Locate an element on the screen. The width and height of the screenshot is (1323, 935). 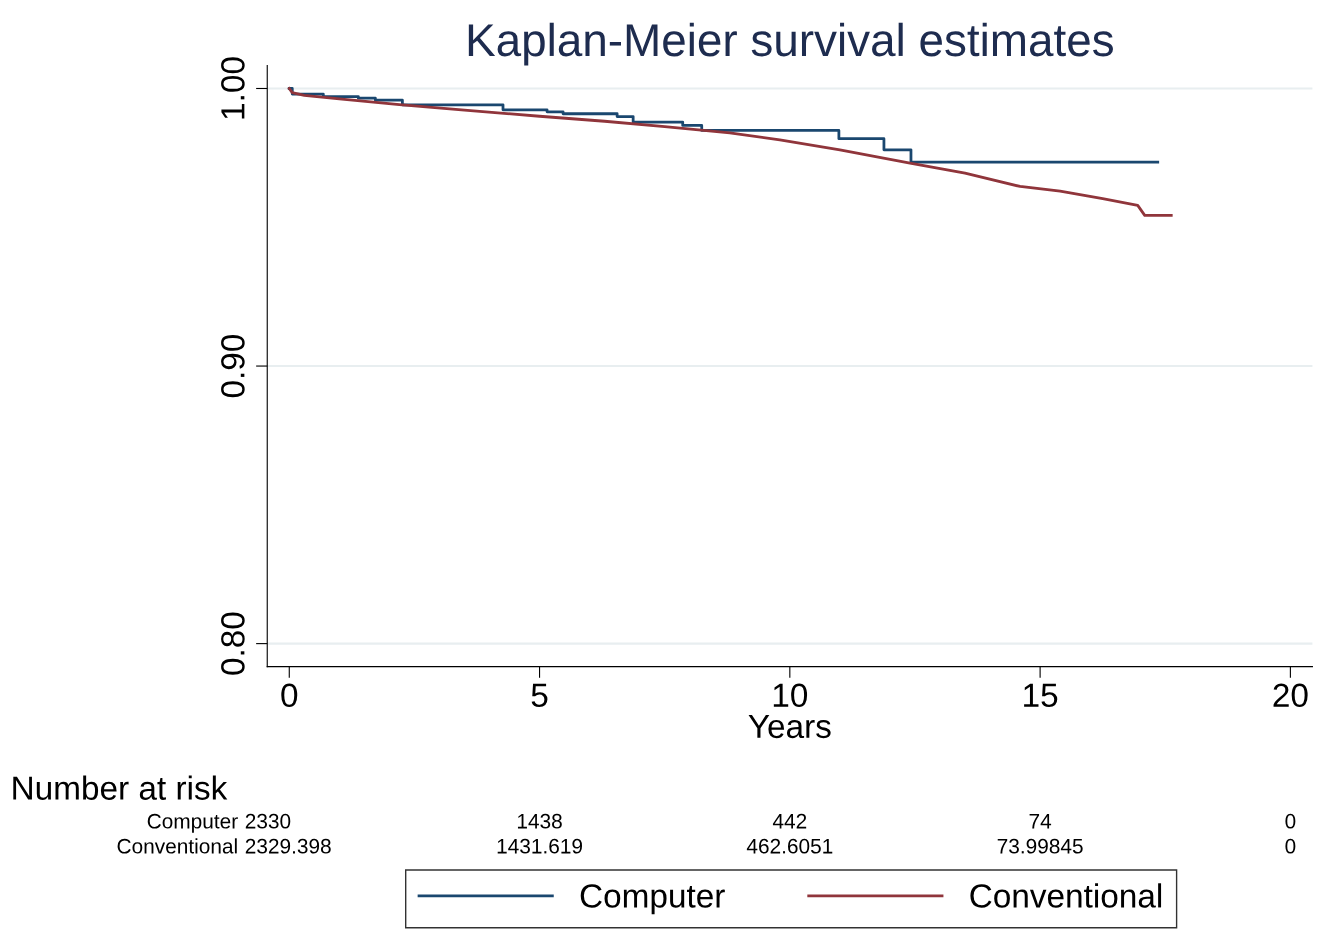
text: Number at risk is located at coordinates (120, 787).